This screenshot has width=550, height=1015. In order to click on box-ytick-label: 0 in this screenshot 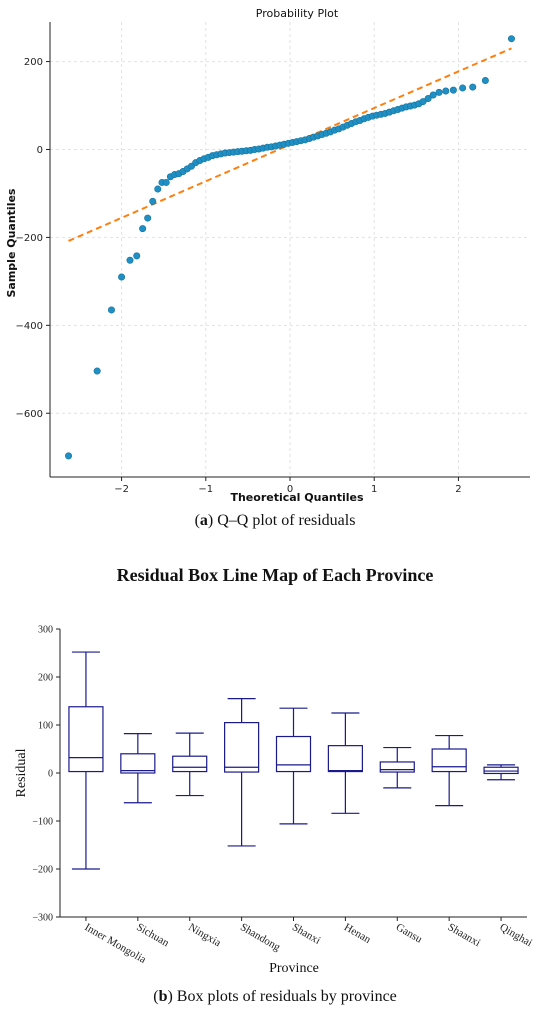, I will do `click(50, 774)`.